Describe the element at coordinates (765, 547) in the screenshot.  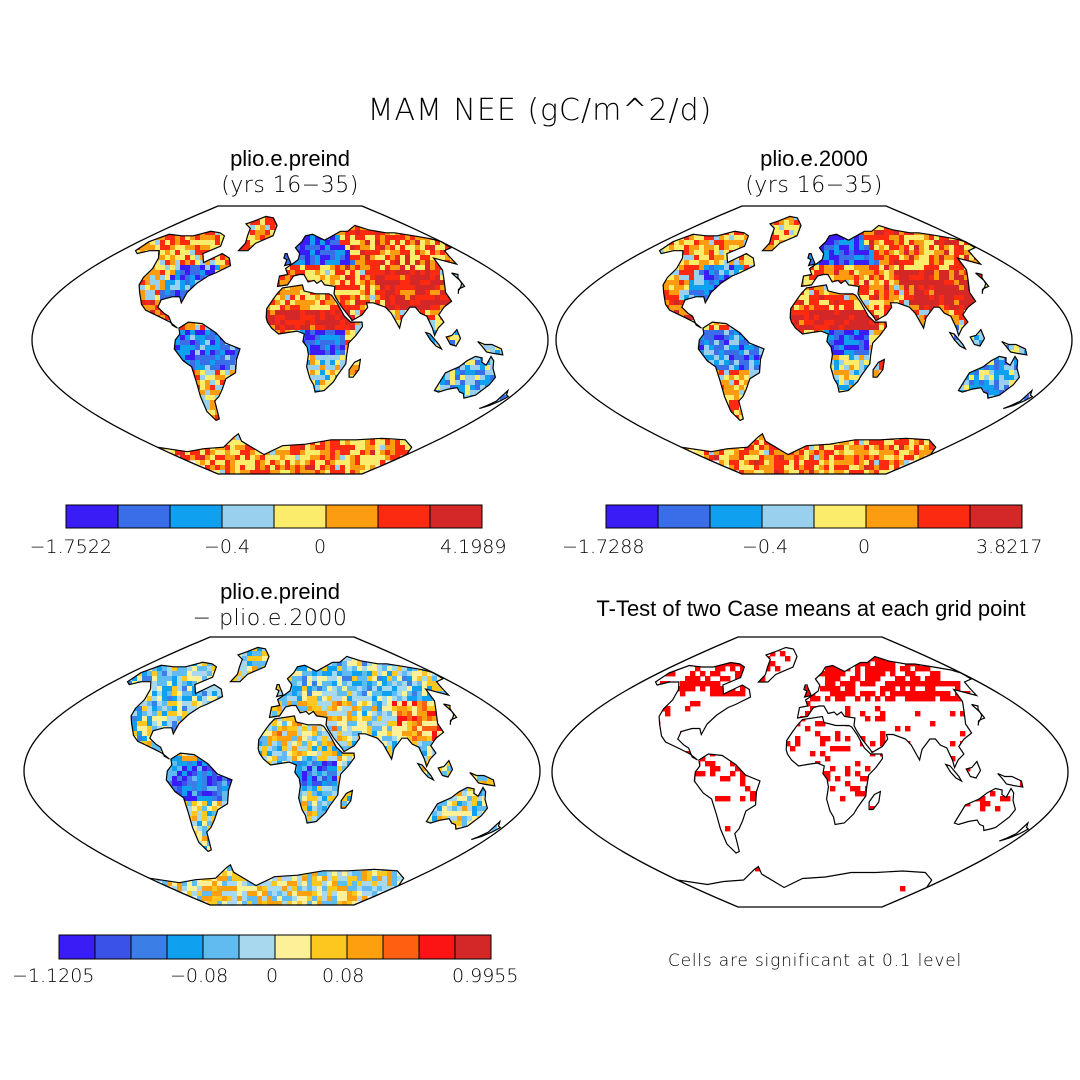
I see `panel-2-tick-2: −0.4` at that location.